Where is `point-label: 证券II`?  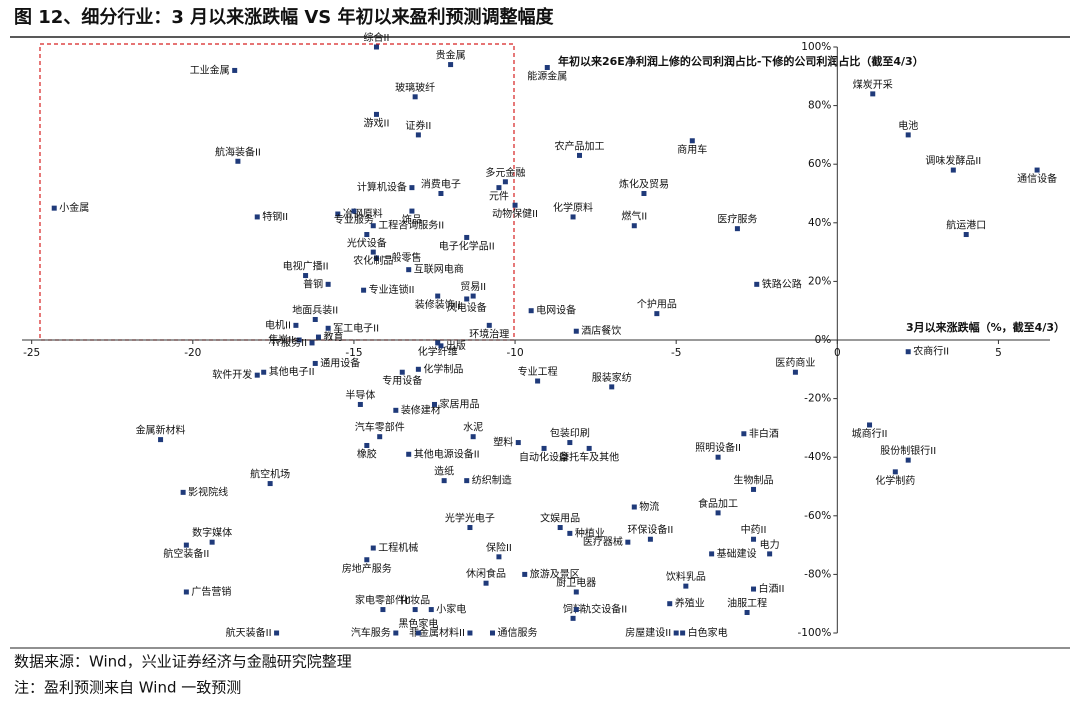
point-label: 证券II is located at coordinates (418, 125).